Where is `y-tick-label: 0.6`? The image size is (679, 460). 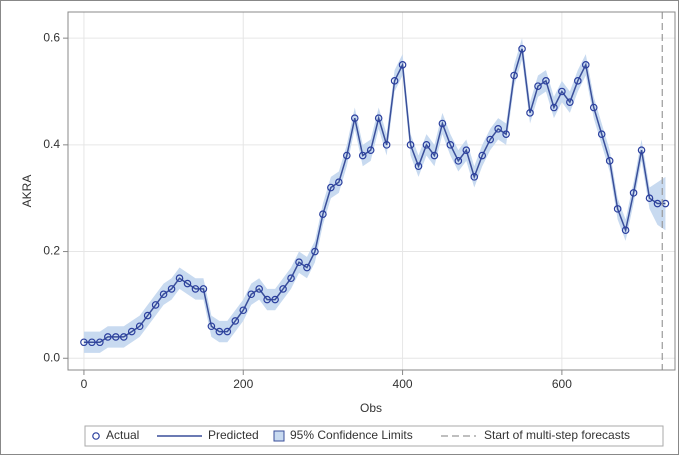 y-tick-label: 0.6 is located at coordinates (51, 37).